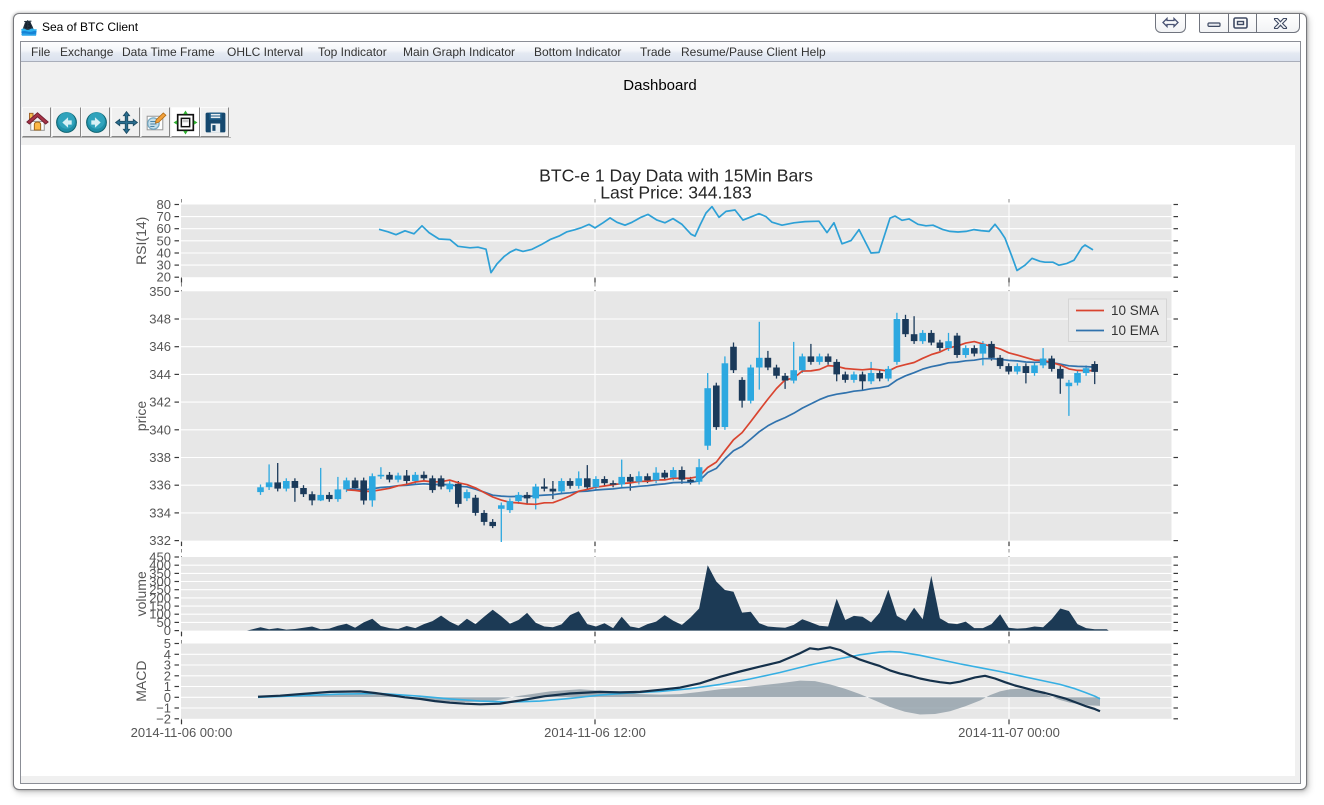 Image resolution: width=1324 pixels, height=805 pixels. What do you see at coordinates (160, 319) in the screenshot?
I see `svg-text: 348` at bounding box center [160, 319].